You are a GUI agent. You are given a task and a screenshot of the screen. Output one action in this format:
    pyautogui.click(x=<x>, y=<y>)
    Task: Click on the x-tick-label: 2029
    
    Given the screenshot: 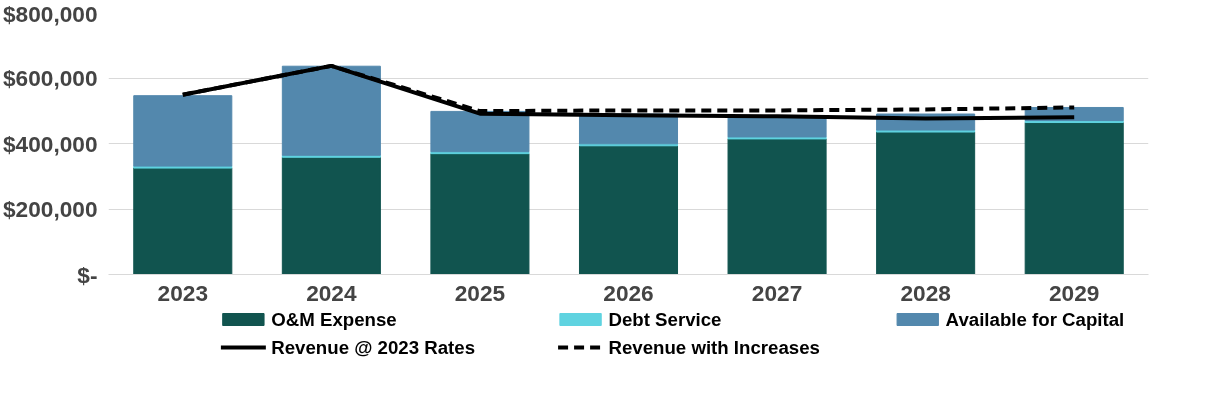 What is the action you would take?
    pyautogui.click(x=1074, y=292)
    